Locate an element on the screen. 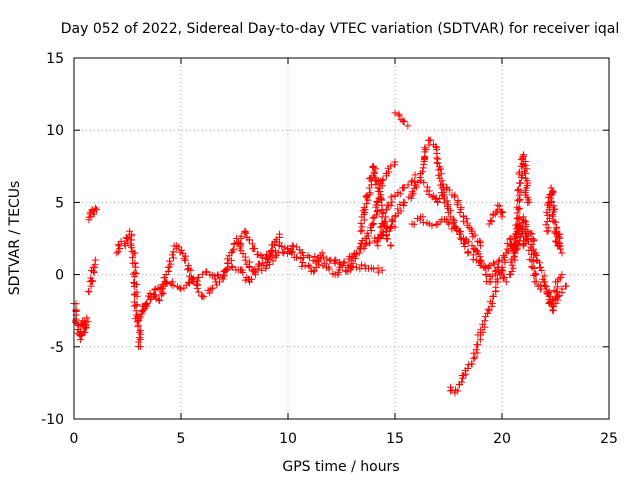  x-tick-label: 25 is located at coordinates (609, 439).